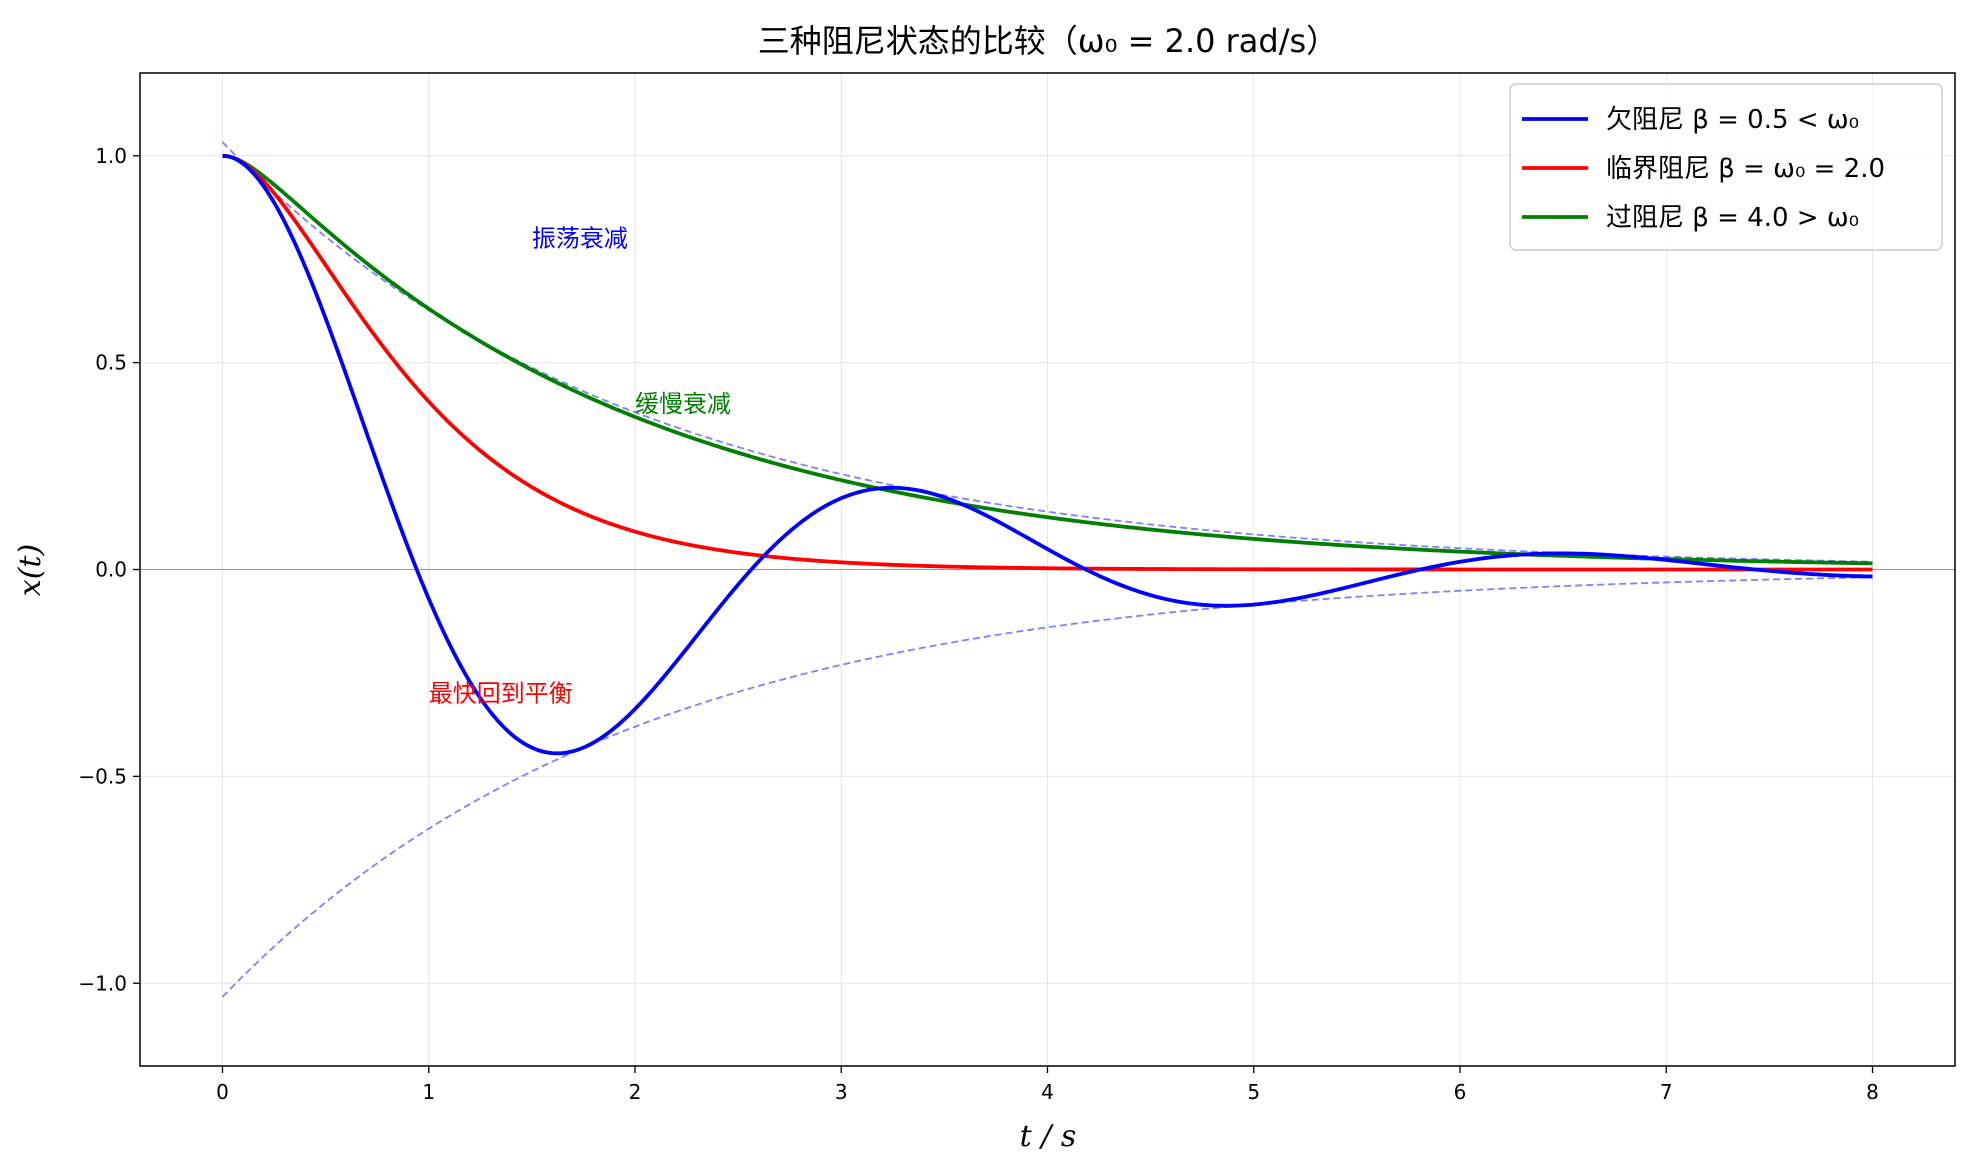 The height and width of the screenshot is (1172, 1973). Describe the element at coordinates (30, 570) in the screenshot. I see `y-axis-label: x(t)` at that location.